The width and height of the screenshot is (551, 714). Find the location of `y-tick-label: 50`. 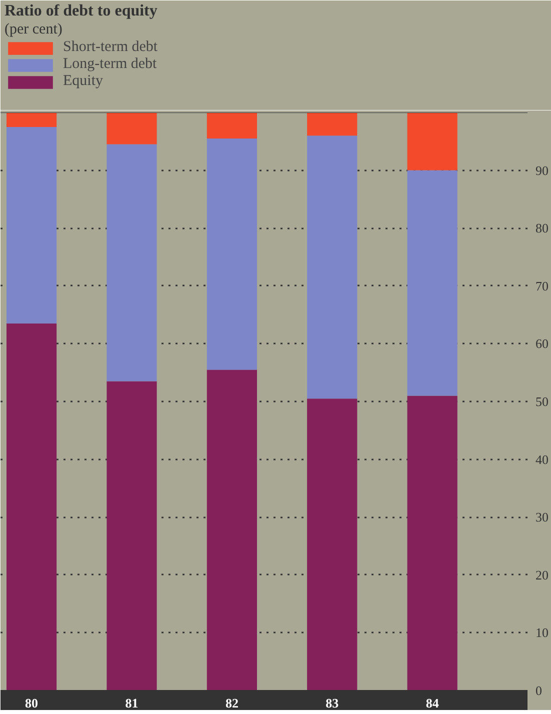

y-tick-label: 50 is located at coordinates (542, 401).